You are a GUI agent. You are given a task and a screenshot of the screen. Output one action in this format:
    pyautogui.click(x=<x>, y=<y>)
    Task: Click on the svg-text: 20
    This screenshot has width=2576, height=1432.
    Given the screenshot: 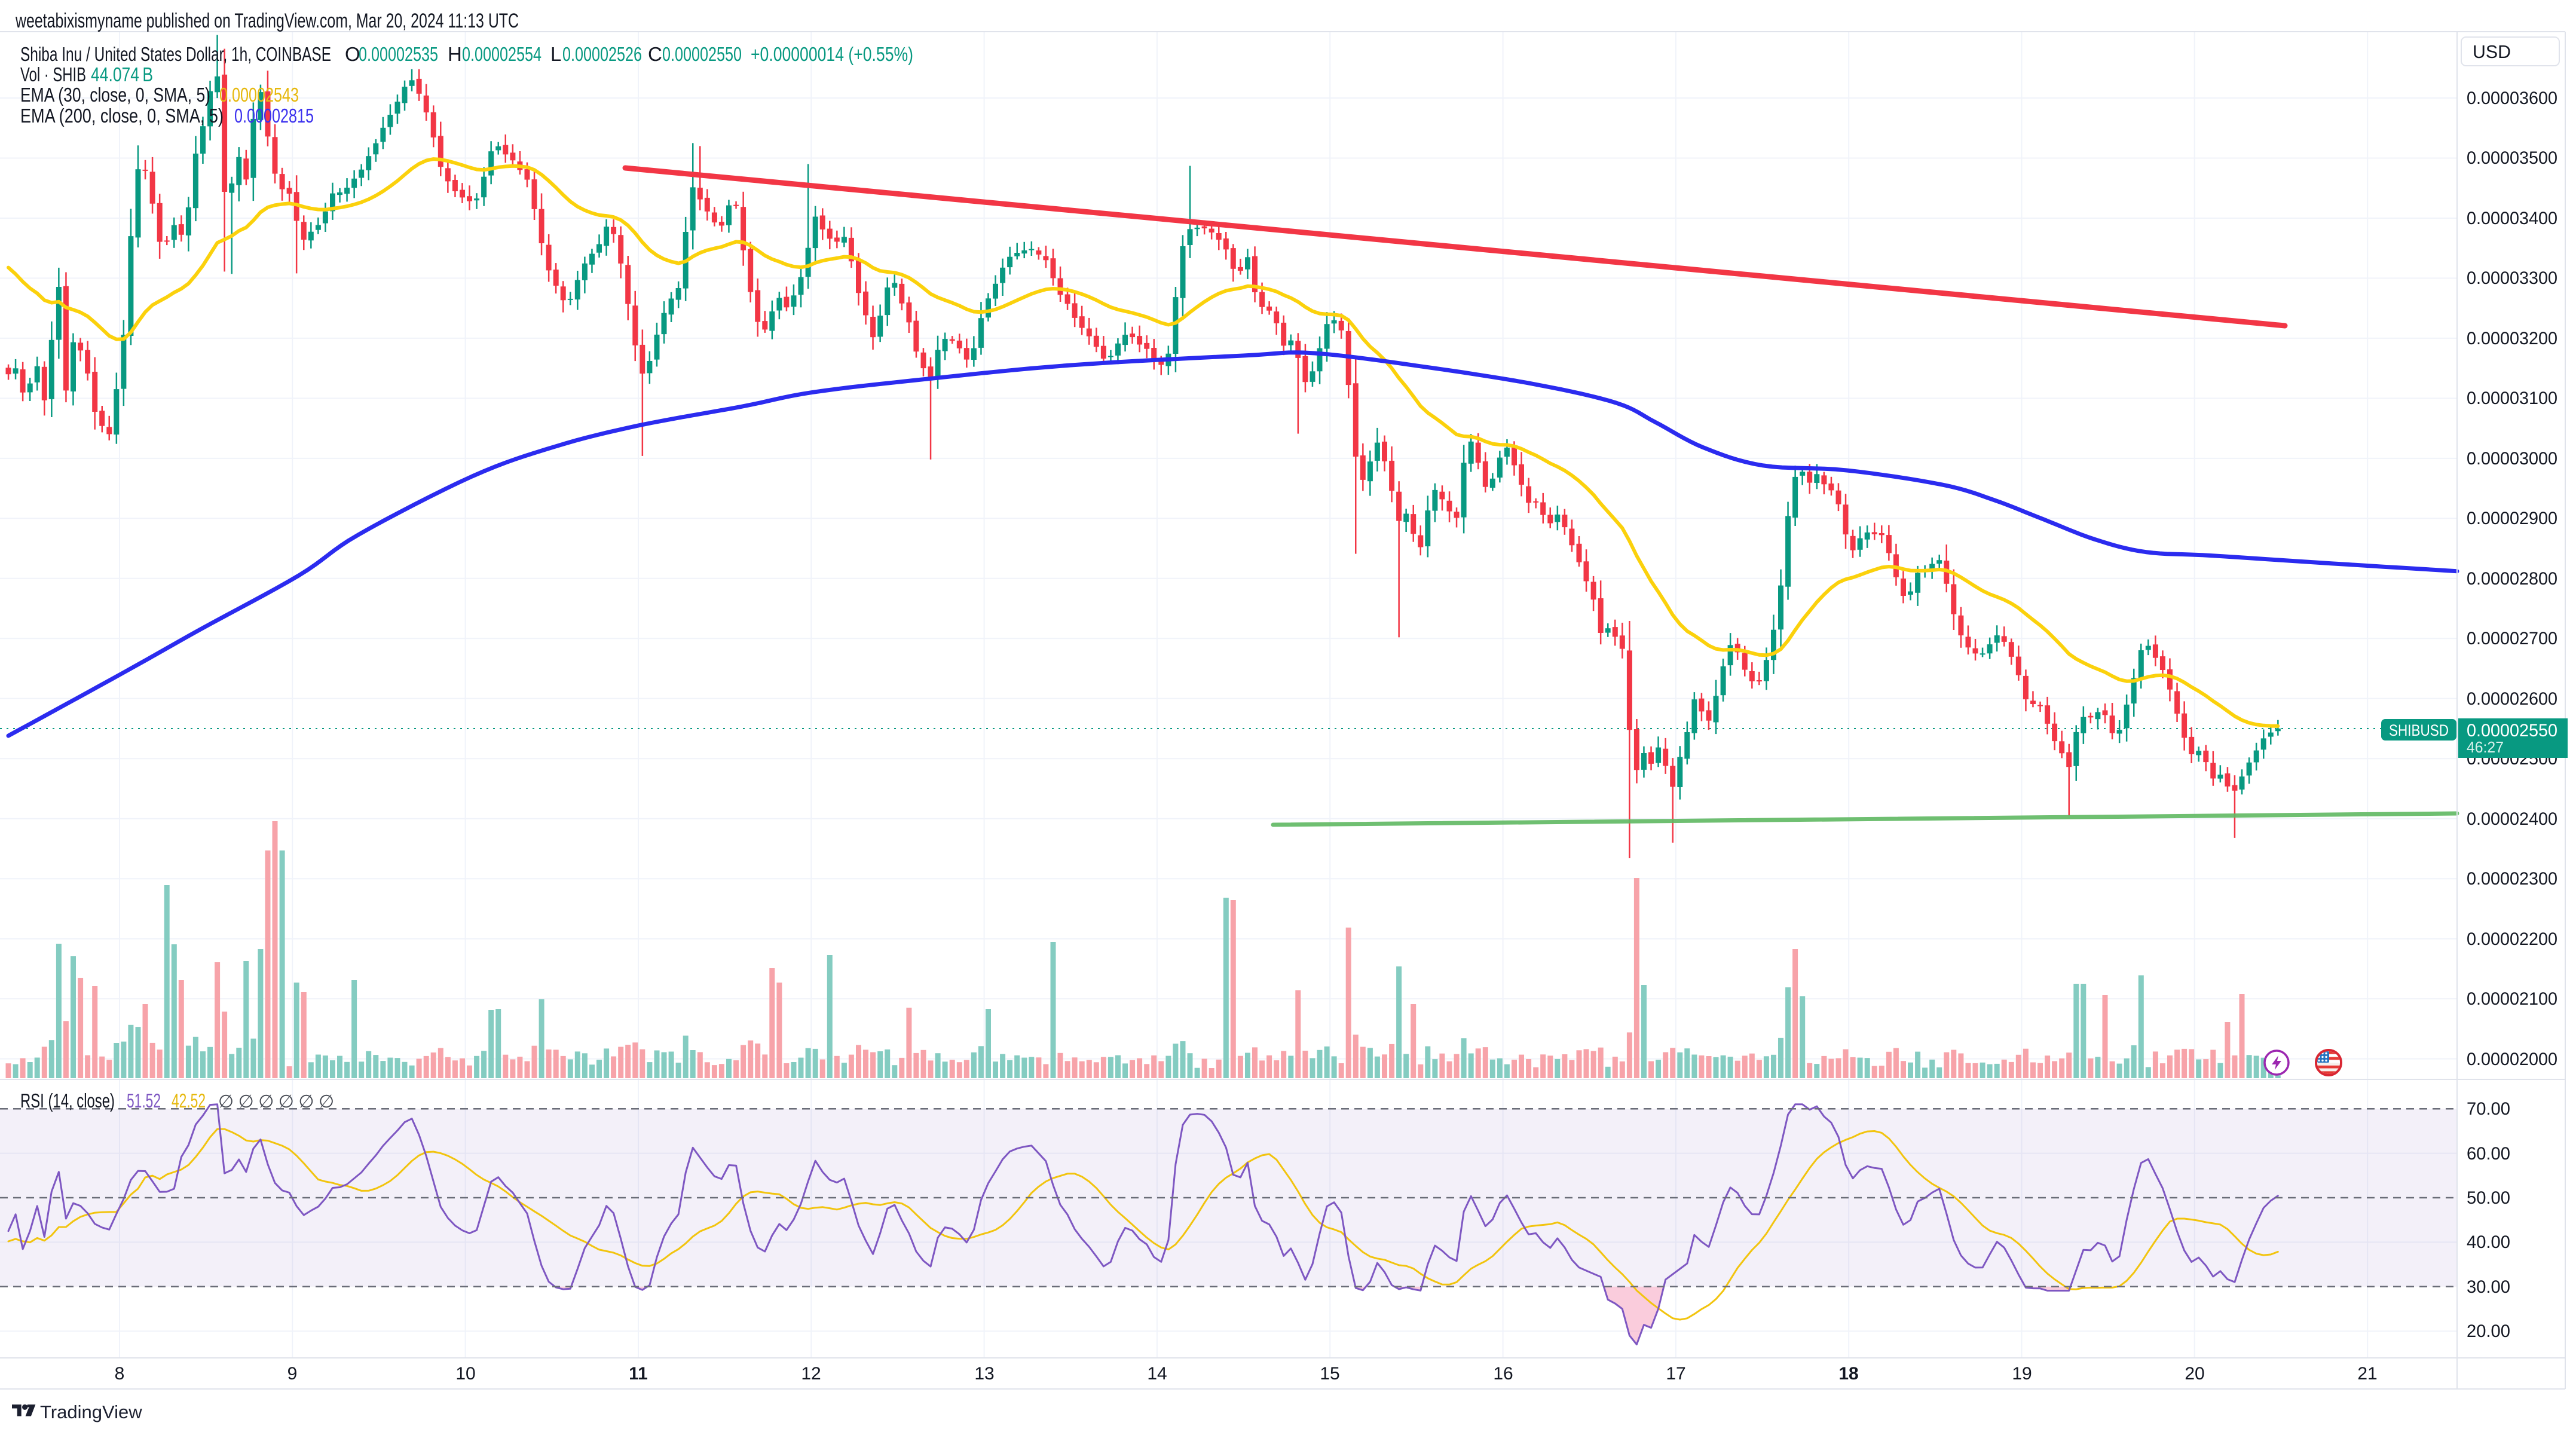 What is the action you would take?
    pyautogui.click(x=2194, y=1374)
    